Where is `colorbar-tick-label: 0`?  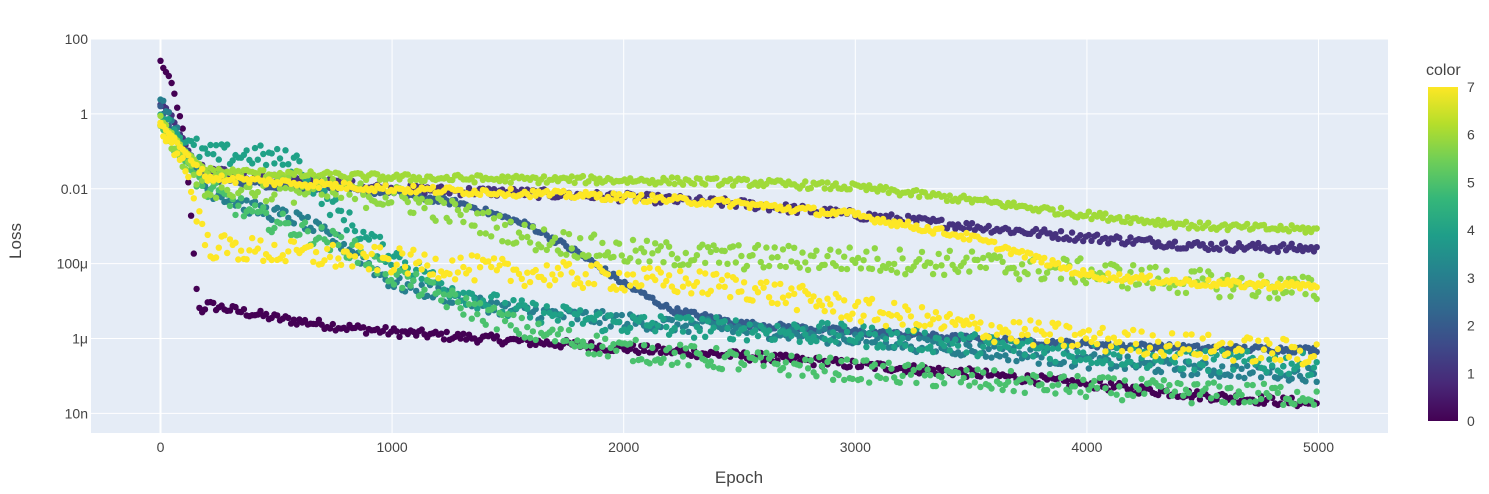 colorbar-tick-label: 0 is located at coordinates (1471, 421).